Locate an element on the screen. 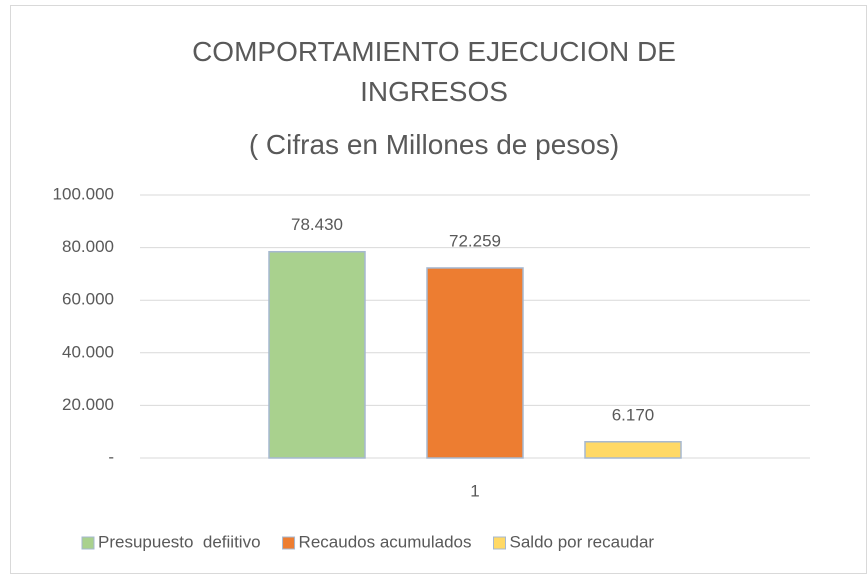 The image size is (868, 575). data-label: 72.259 is located at coordinates (475, 240).